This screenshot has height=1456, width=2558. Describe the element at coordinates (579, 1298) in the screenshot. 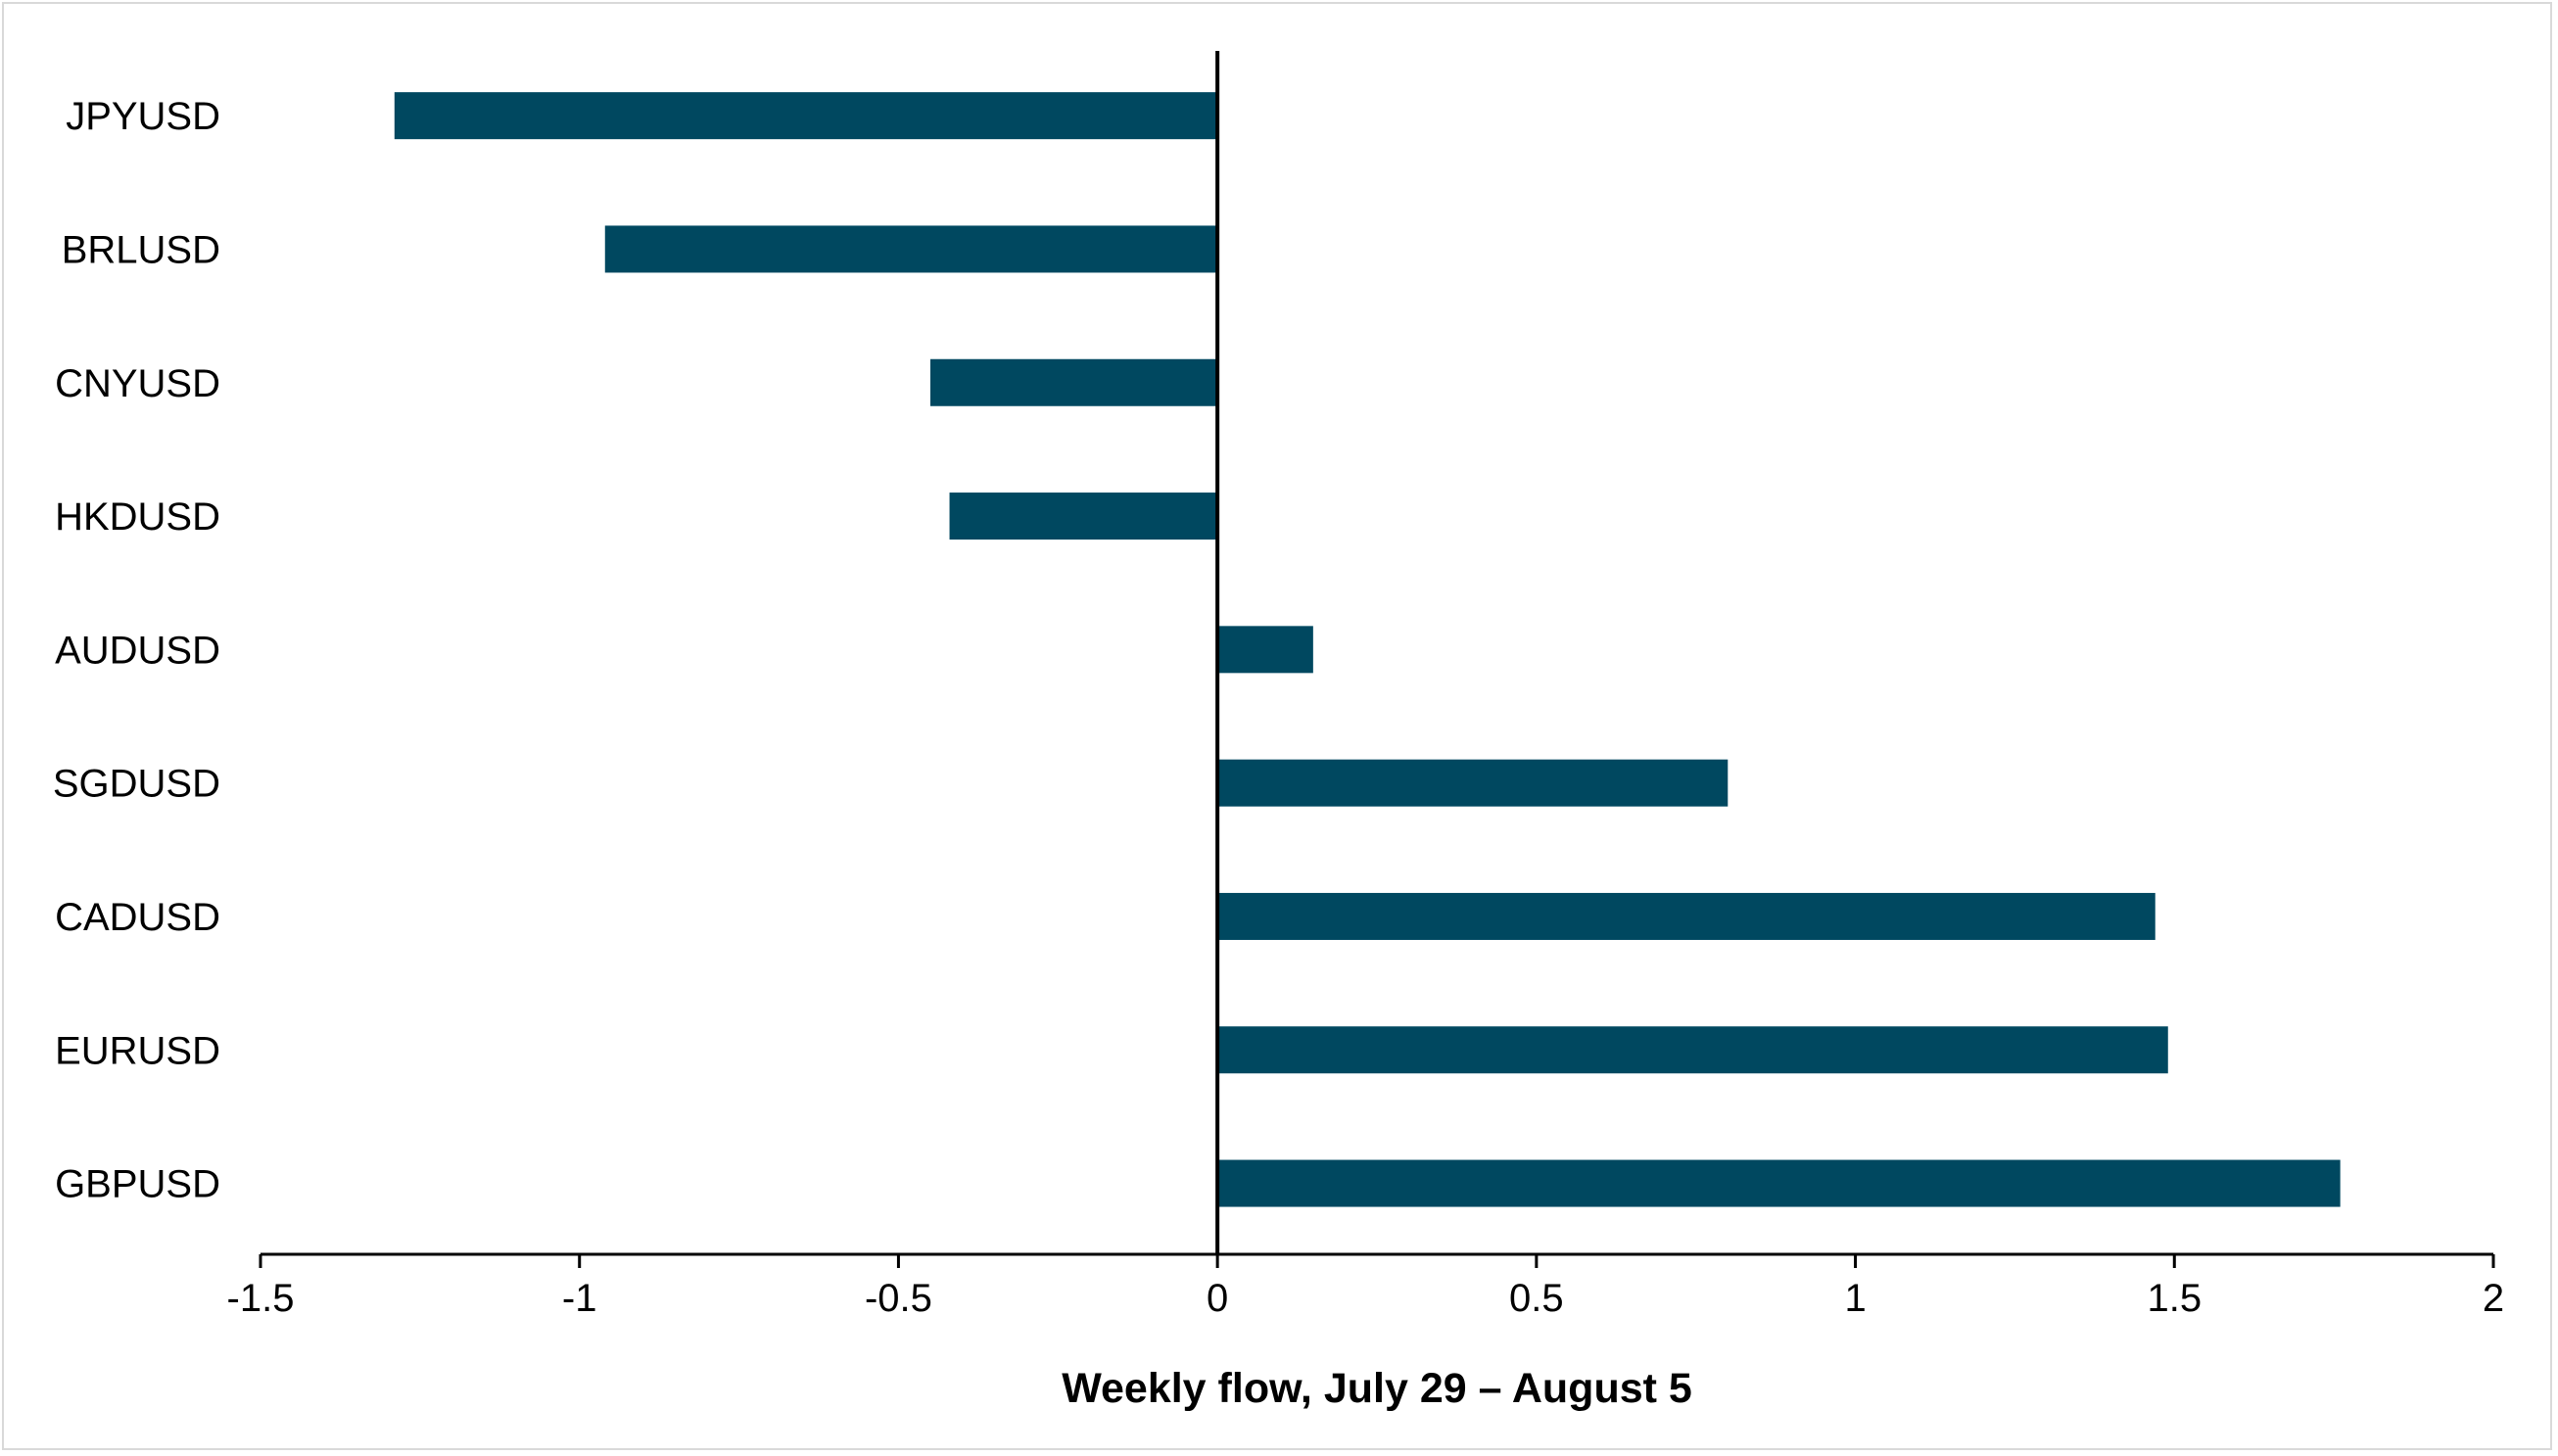

I see `x-tick-label: -1` at that location.